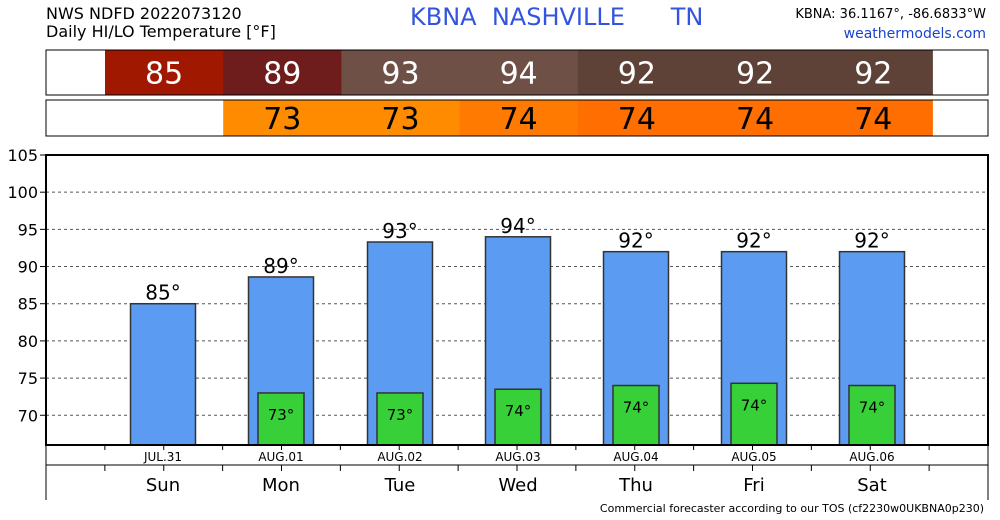  What do you see at coordinates (28, 304) in the screenshot?
I see `y-tick-label: 85` at bounding box center [28, 304].